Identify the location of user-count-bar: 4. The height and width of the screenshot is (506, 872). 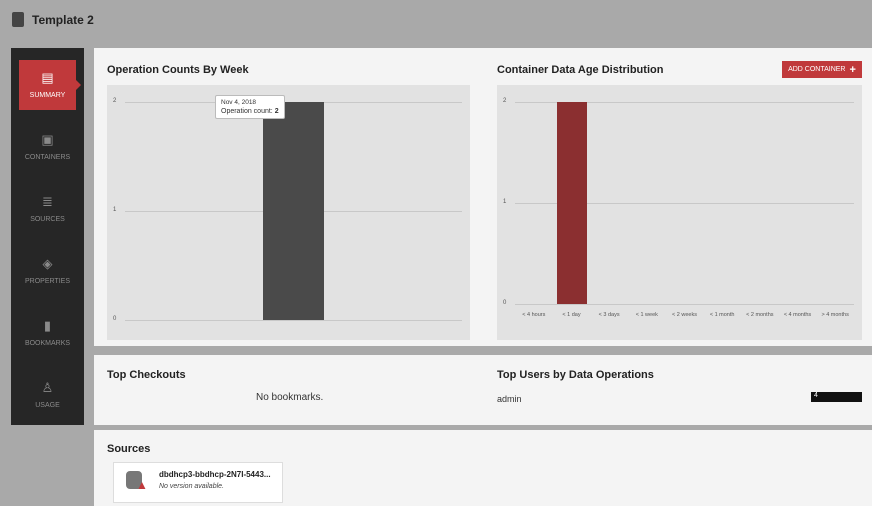
(836, 397).